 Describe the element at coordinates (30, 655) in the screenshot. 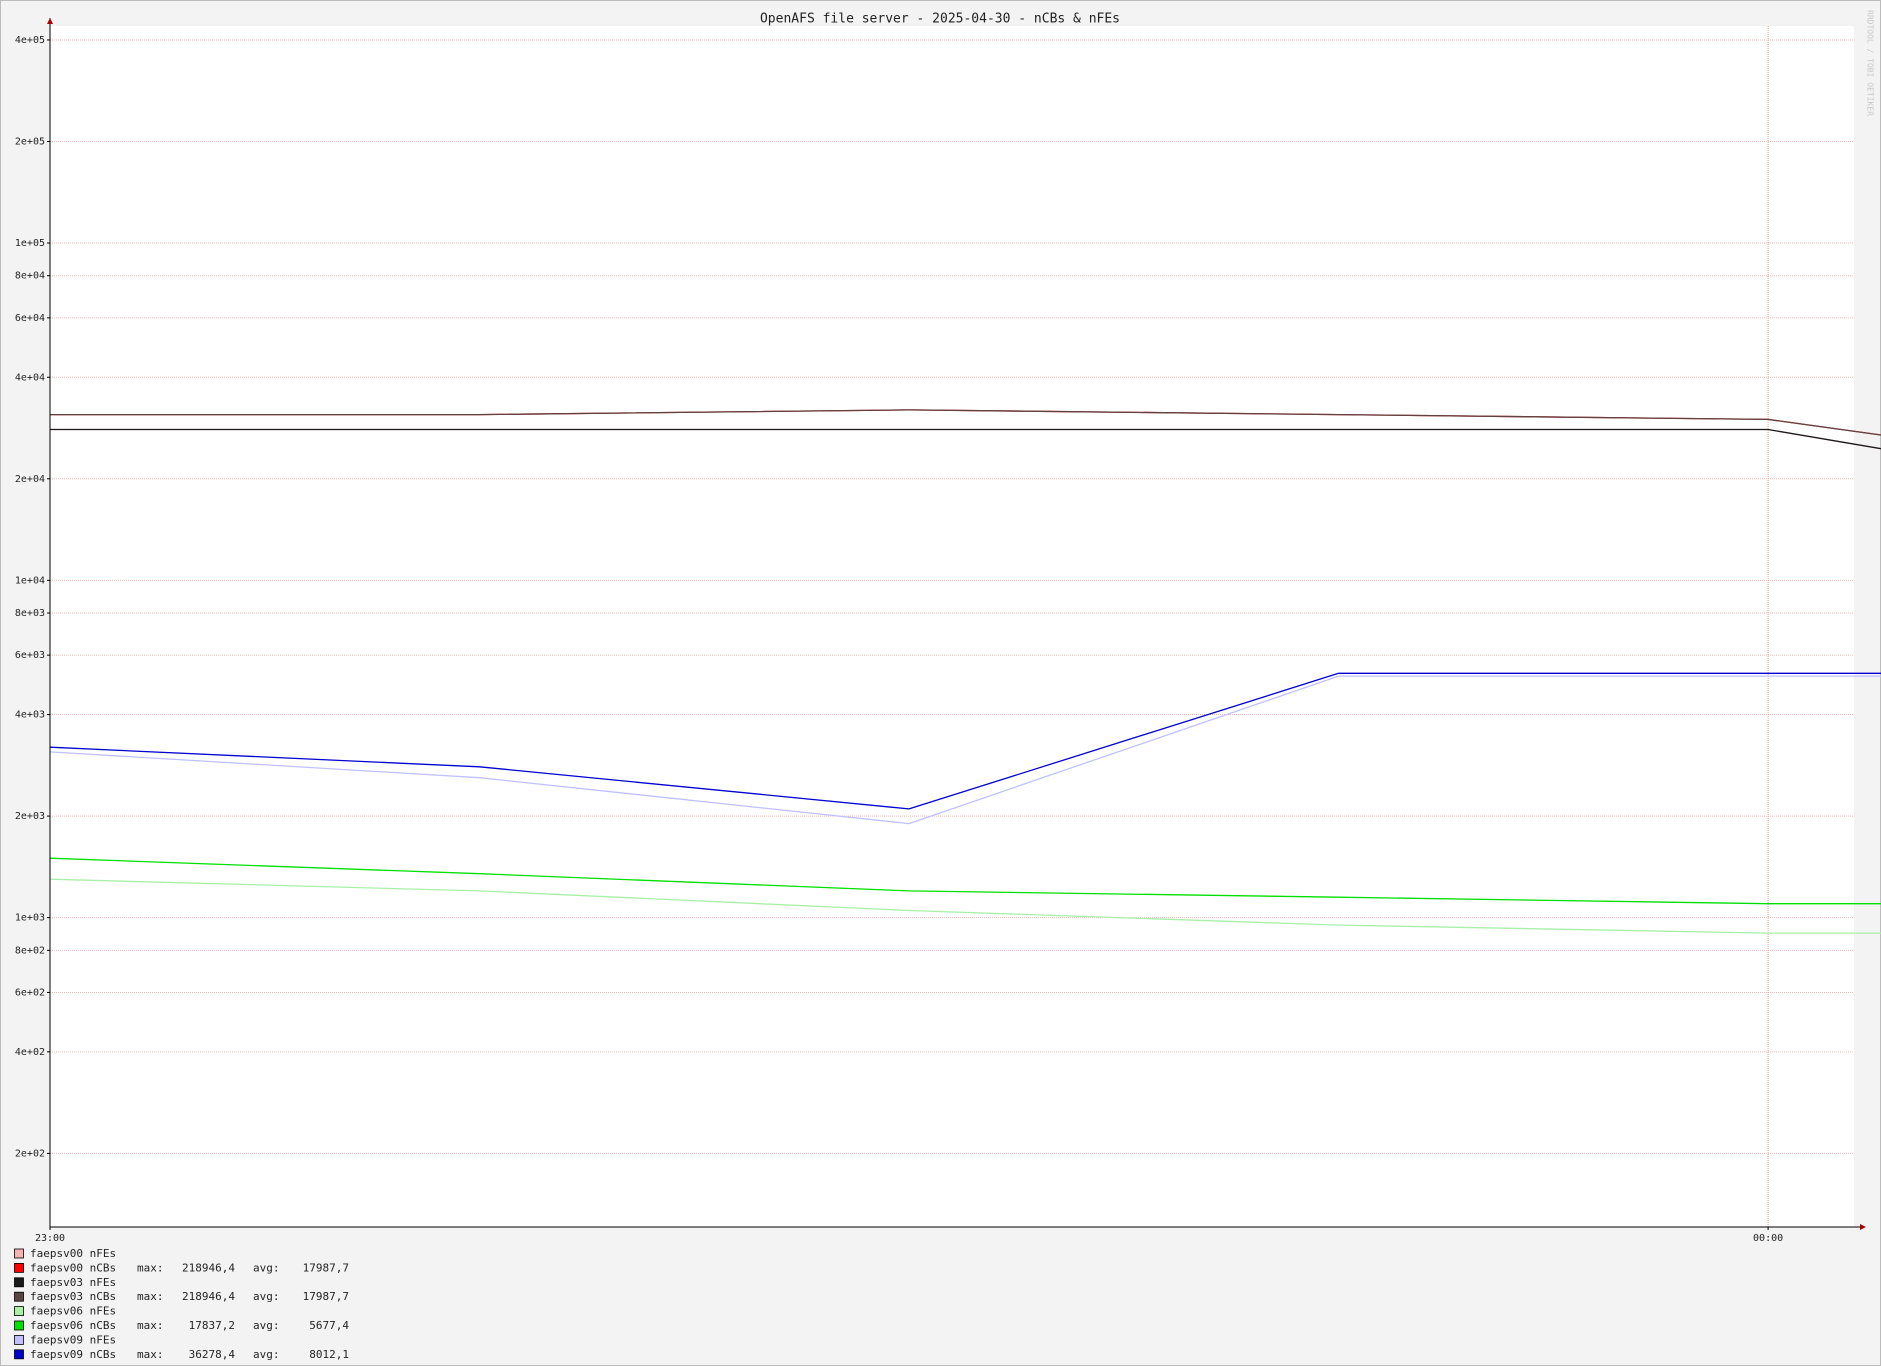

I see `y-tick-label: 6e+03` at that location.